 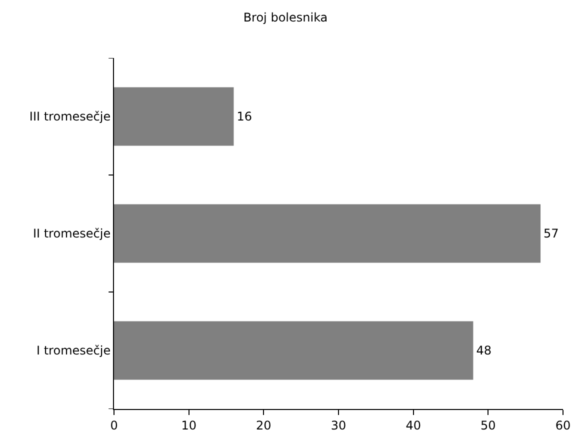 I want to click on y-tick-label: I tromesečje, so click(x=73, y=351).